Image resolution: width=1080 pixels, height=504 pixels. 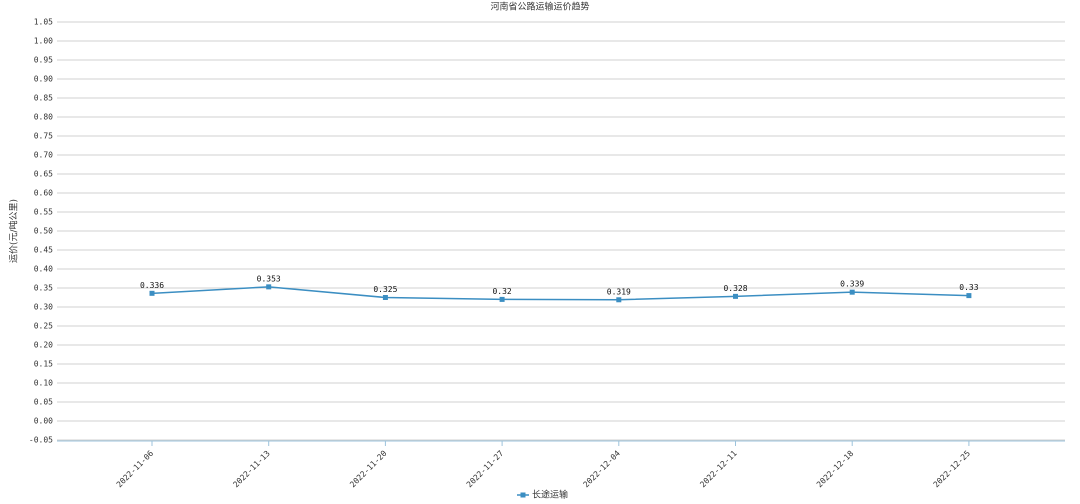 What do you see at coordinates (152, 285) in the screenshot?
I see `data-label: 0.336` at bounding box center [152, 285].